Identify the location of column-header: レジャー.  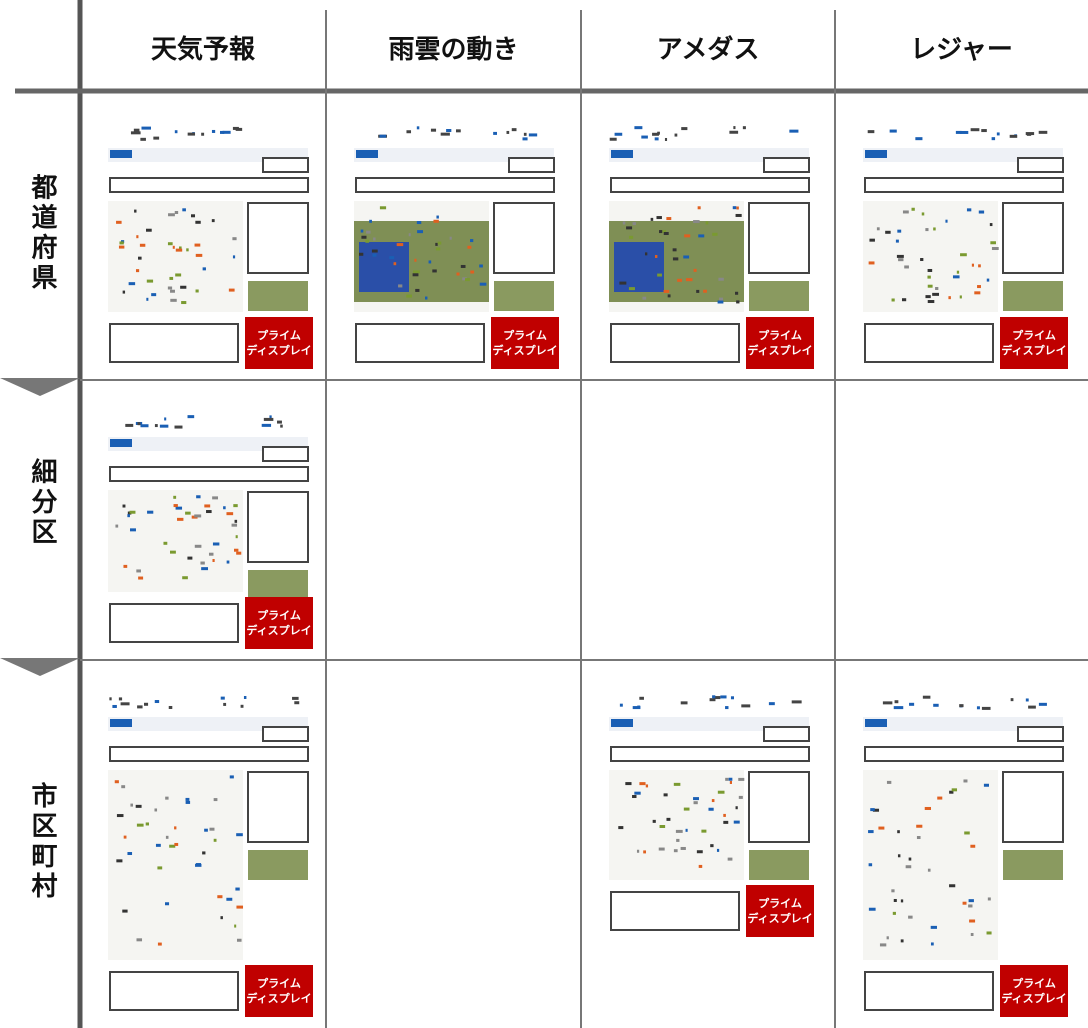
(961, 50).